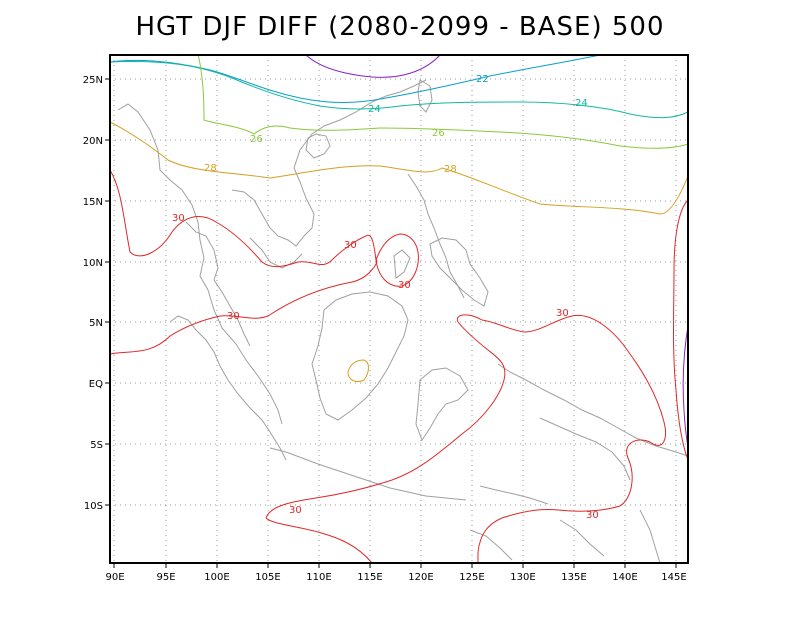  I want to click on y-tick-label: 5S, so click(96, 445).